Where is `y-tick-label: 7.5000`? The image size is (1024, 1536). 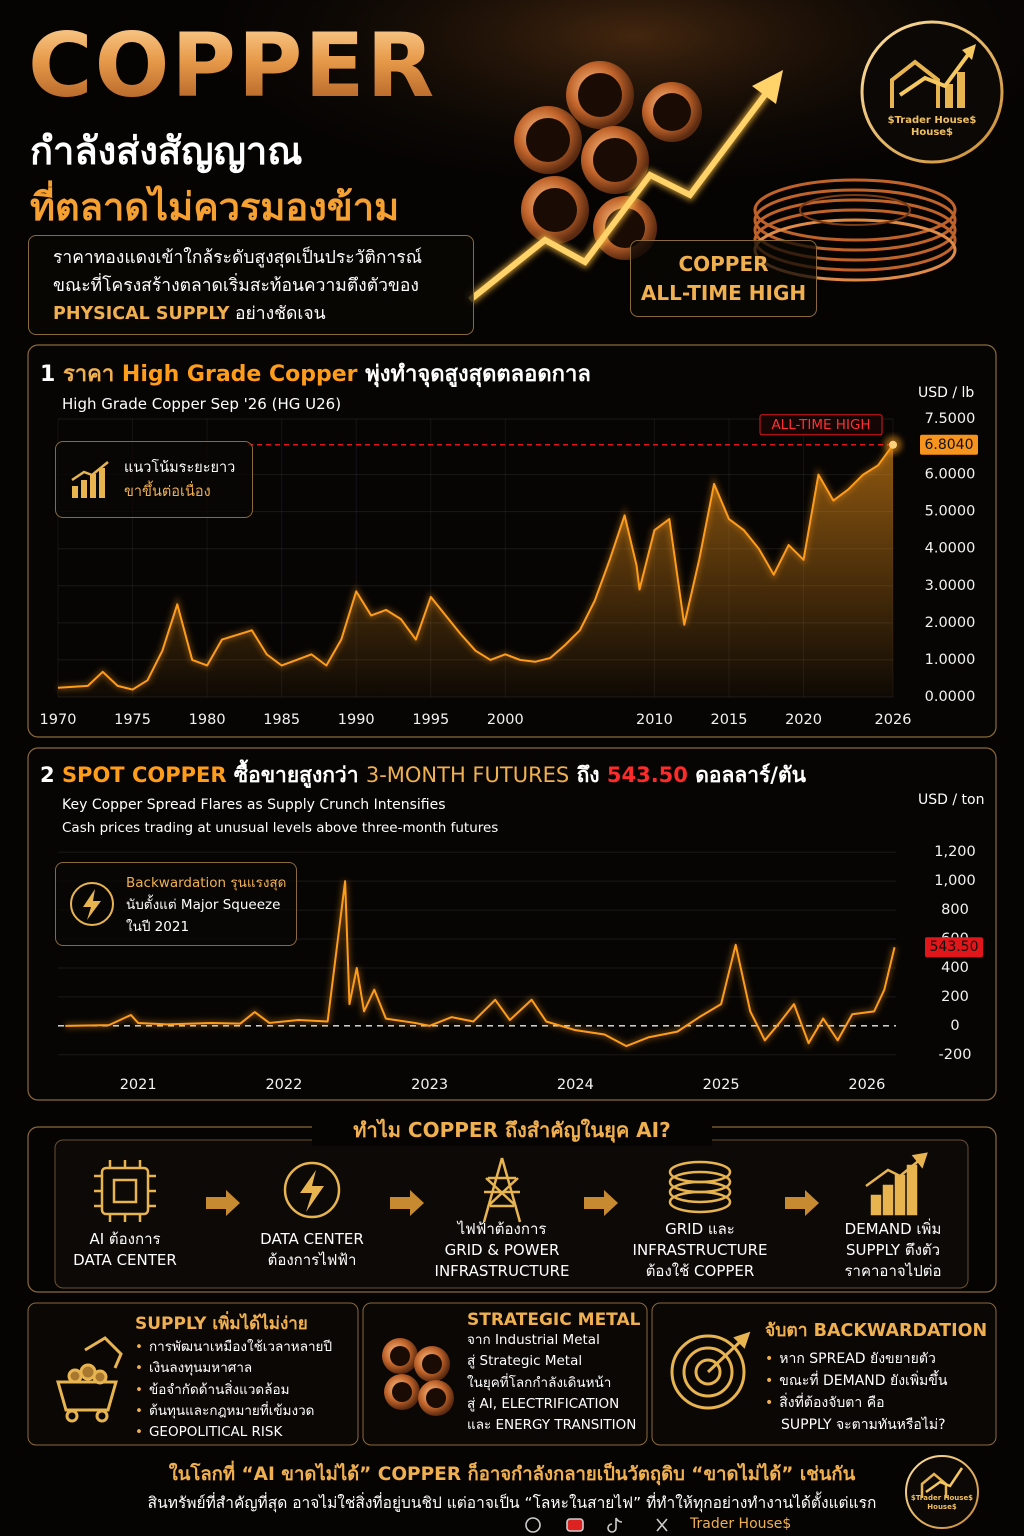
y-tick-label: 7.5000 is located at coordinates (950, 419).